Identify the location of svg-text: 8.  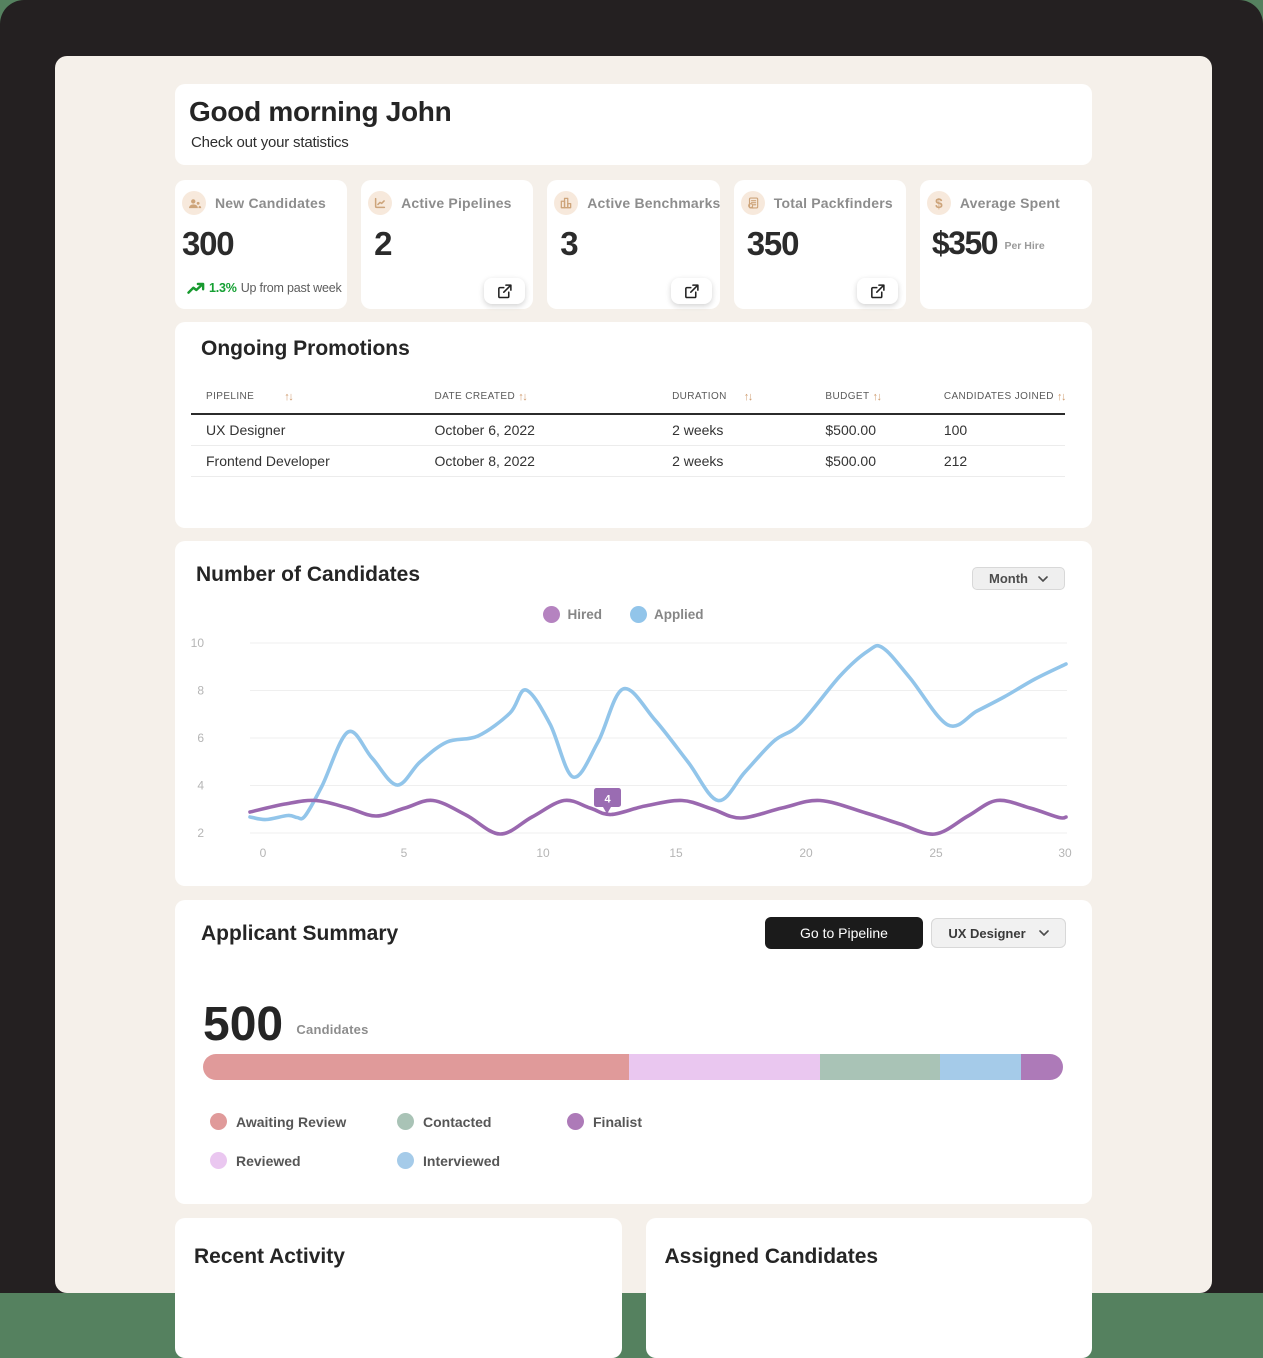
(200, 691).